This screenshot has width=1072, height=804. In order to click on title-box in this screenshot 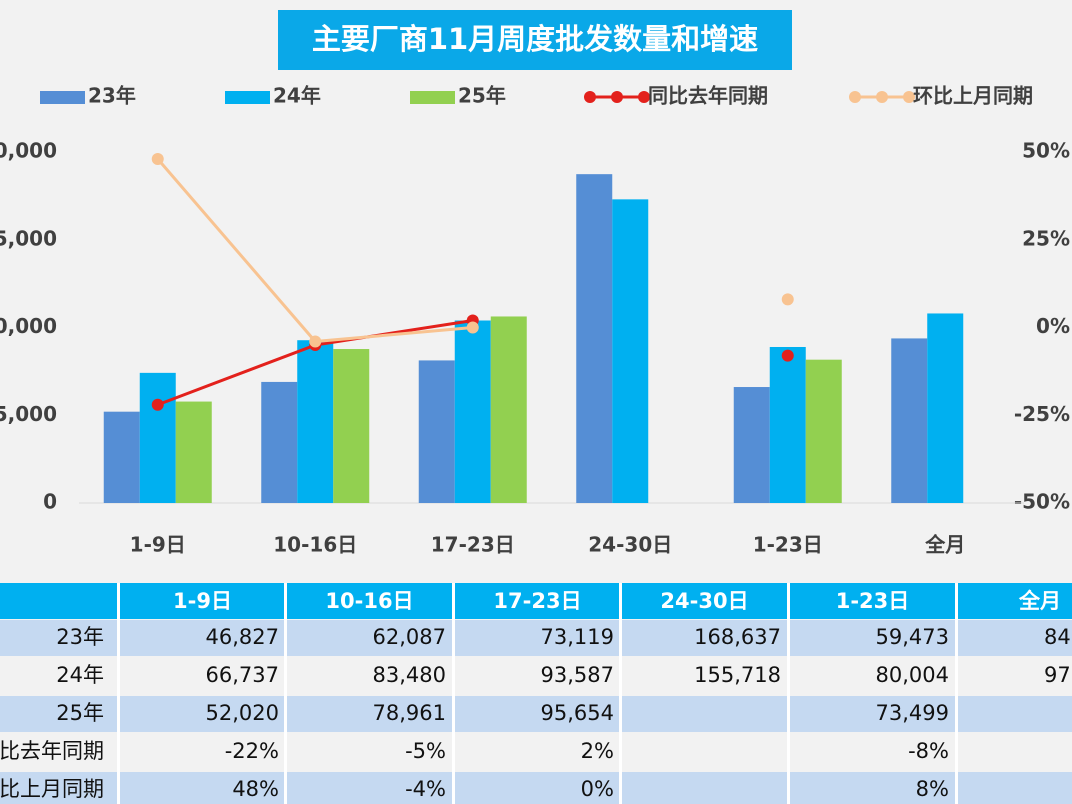, I will do `click(535, 40)`.